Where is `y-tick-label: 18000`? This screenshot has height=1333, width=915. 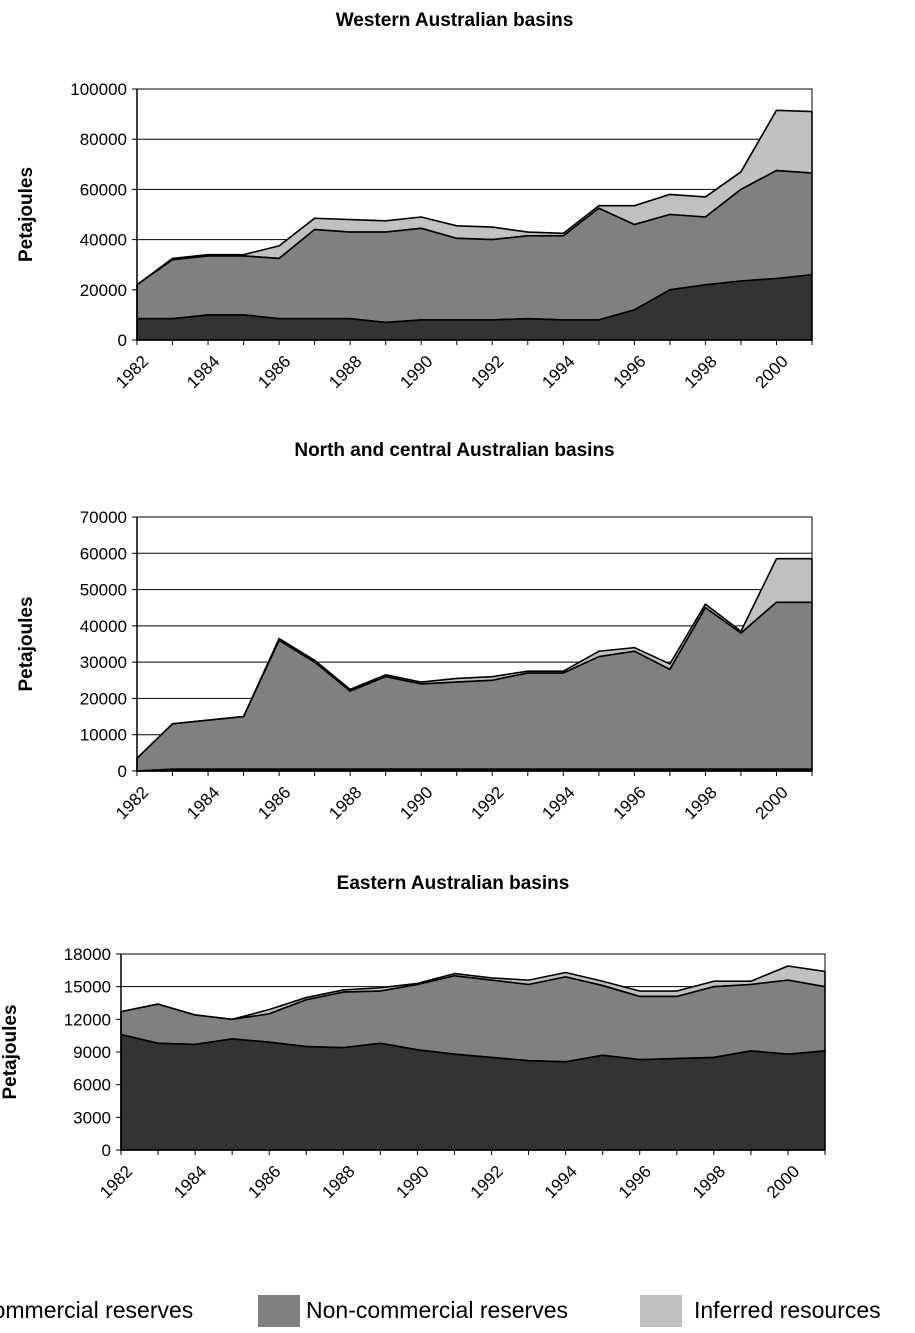
y-tick-label: 18000 is located at coordinates (87, 954).